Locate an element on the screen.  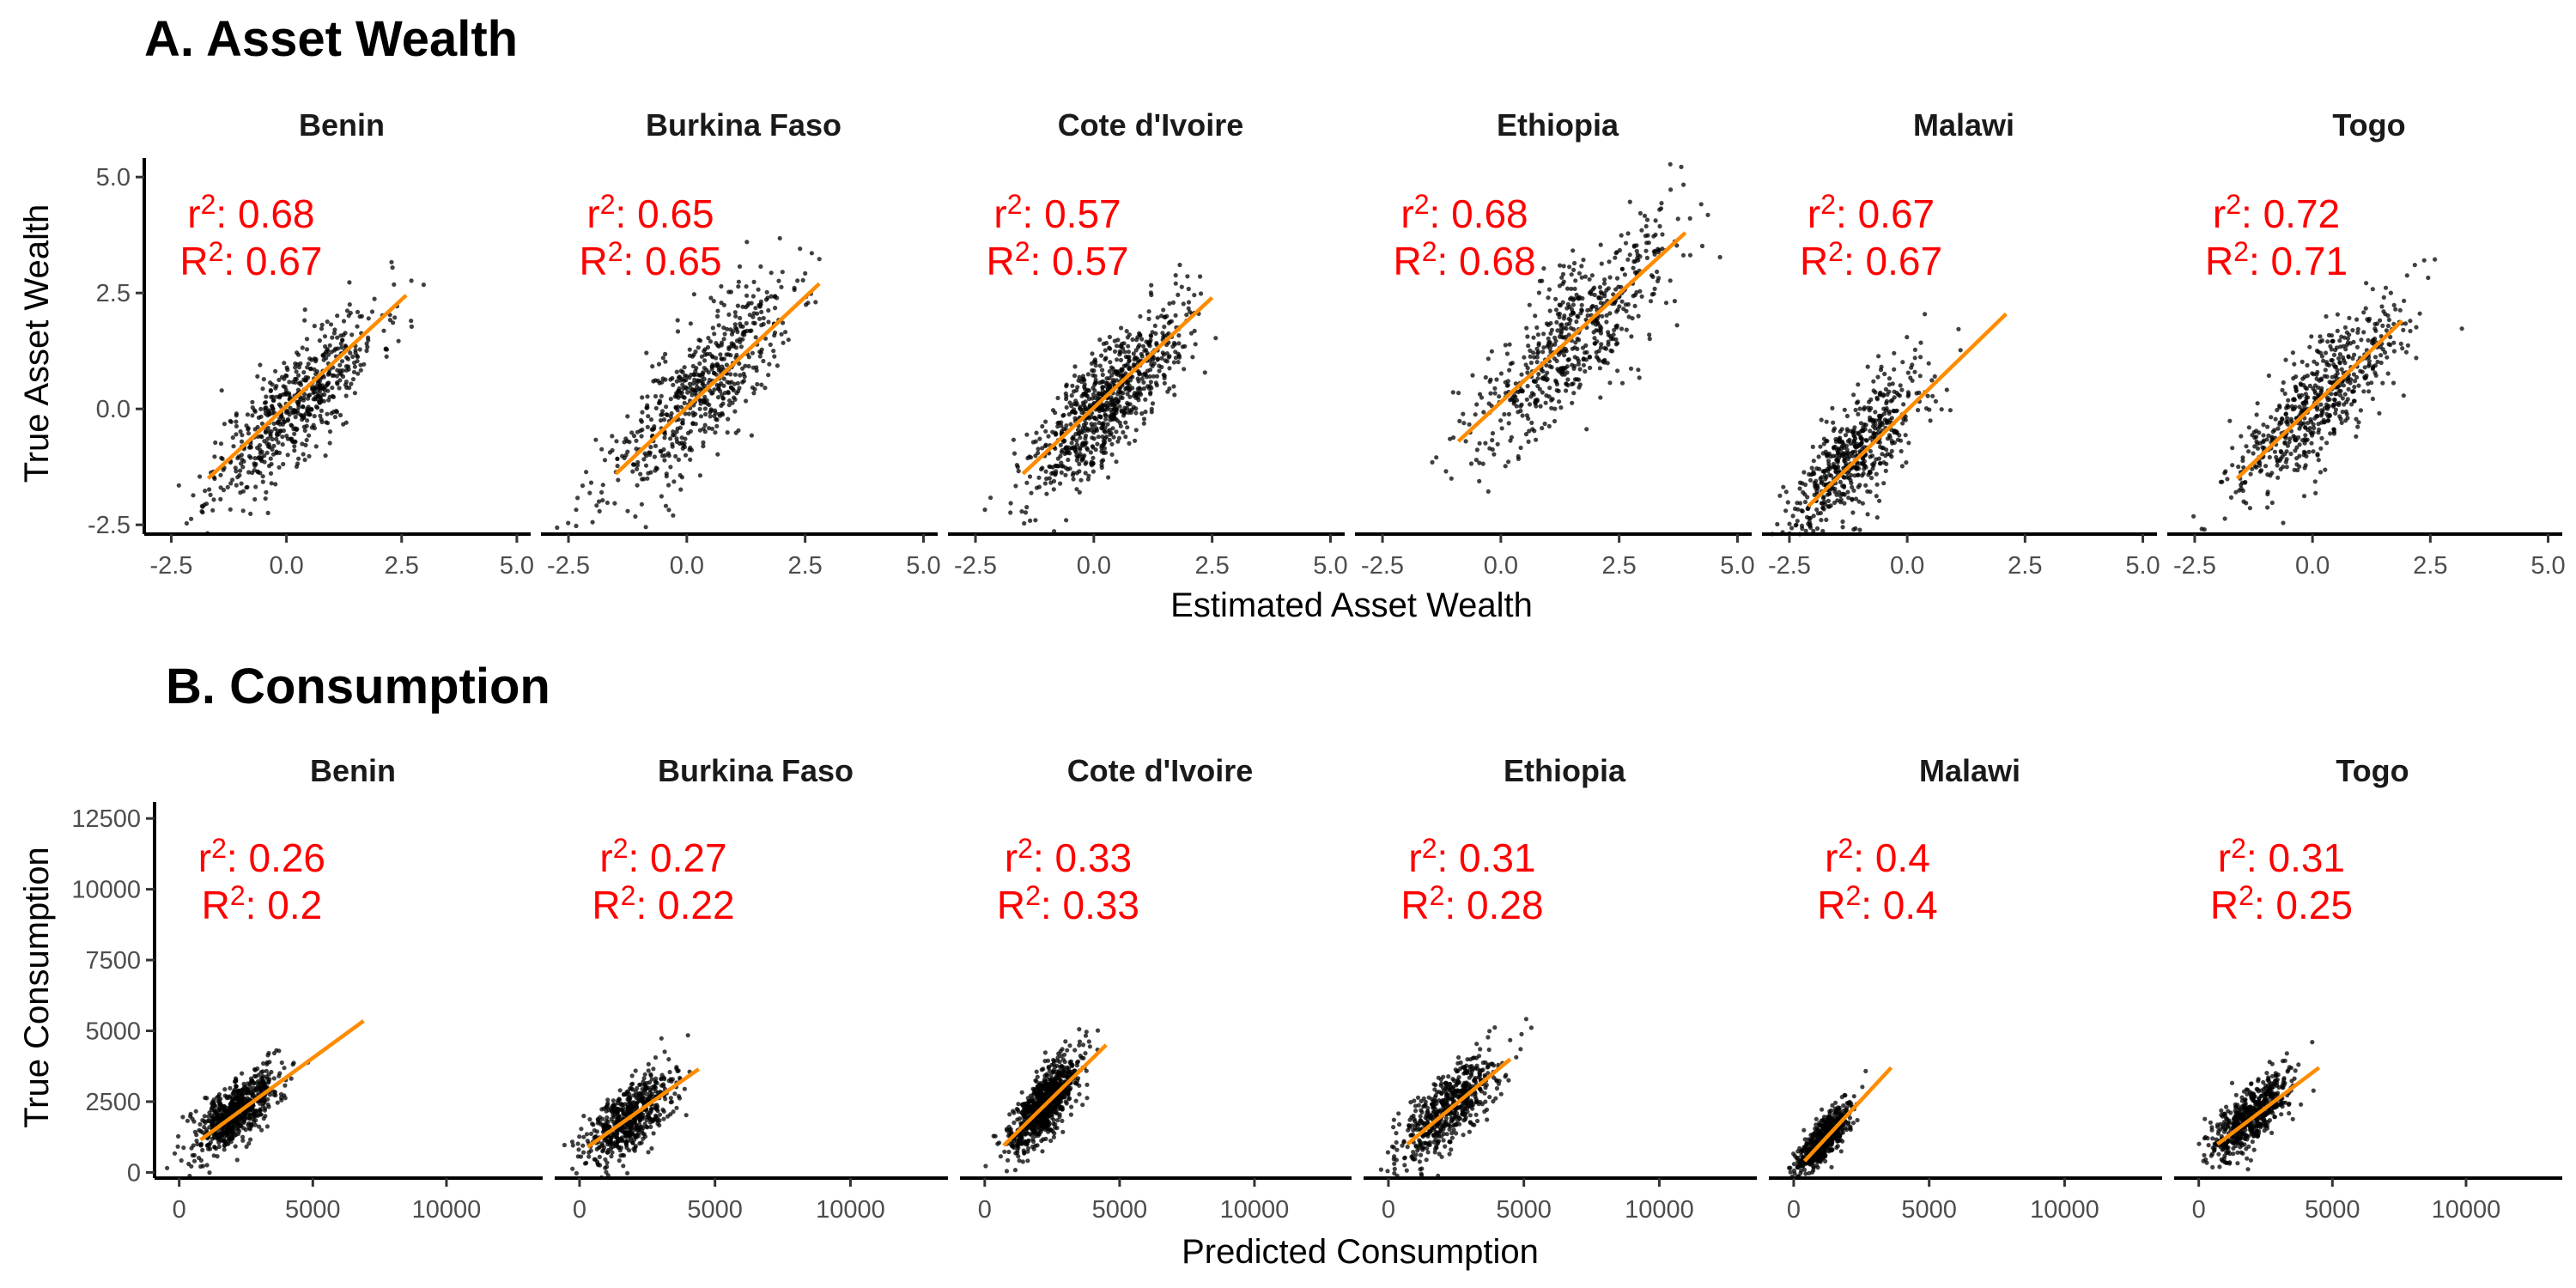
y-tick-label: 10000 is located at coordinates (106, 890).